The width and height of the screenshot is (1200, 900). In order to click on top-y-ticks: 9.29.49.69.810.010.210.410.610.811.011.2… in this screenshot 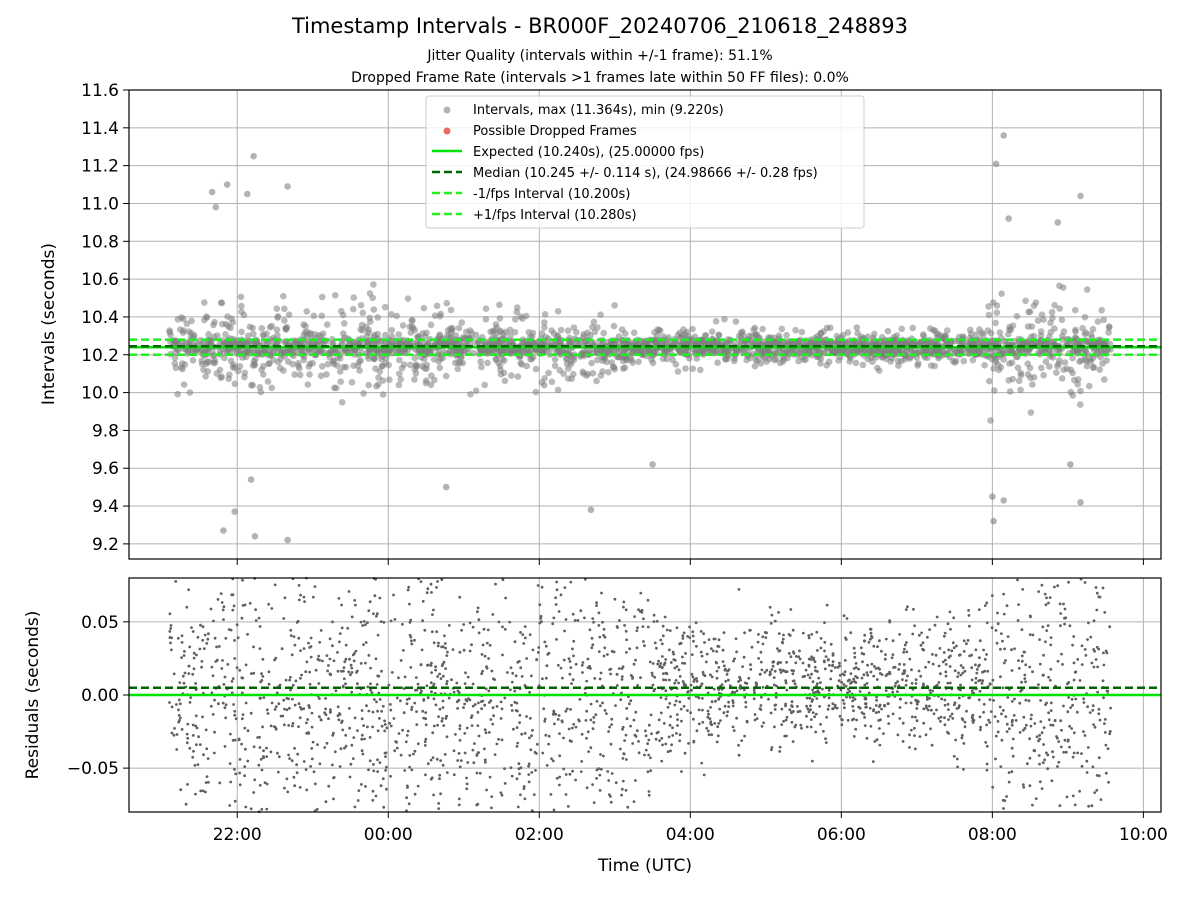, I will do `click(105, 318)`.